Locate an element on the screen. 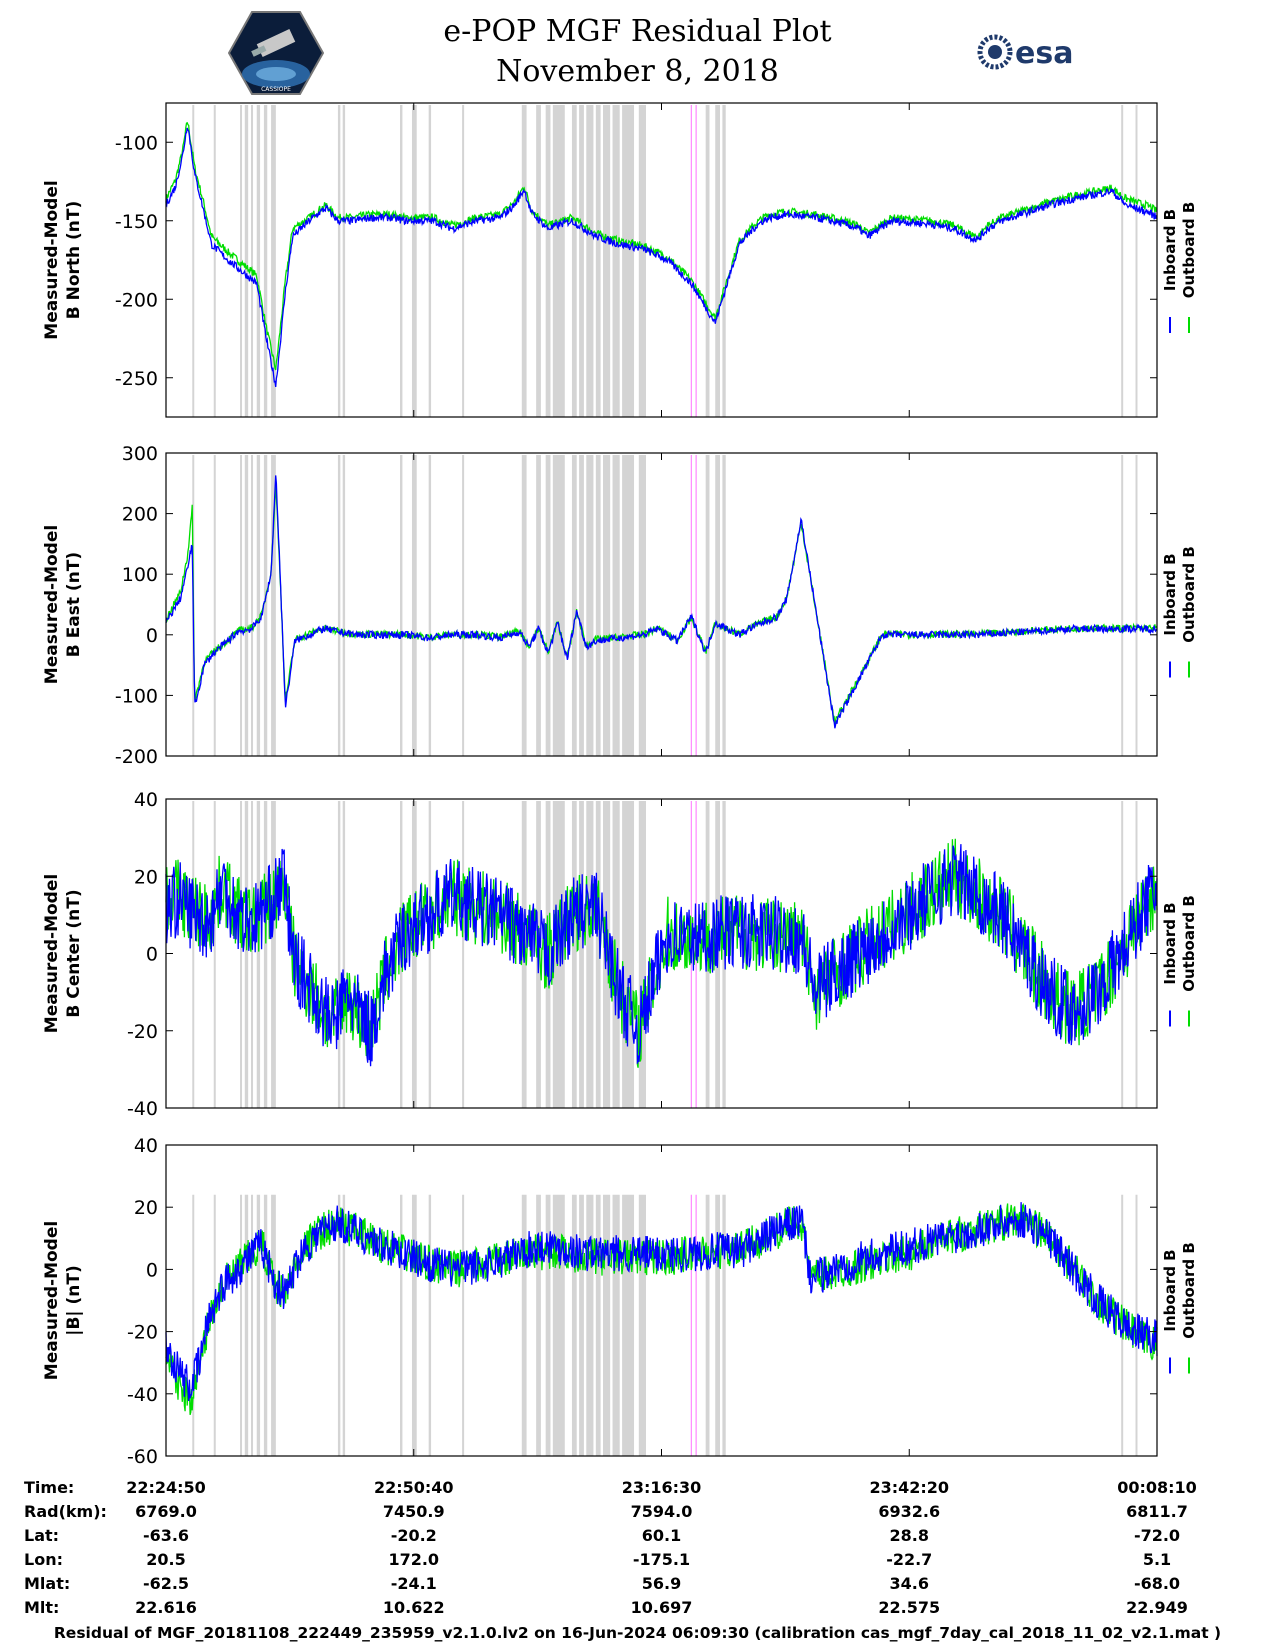 The height and width of the screenshot is (1650, 1275). ephemeris-value: 5.1 is located at coordinates (1157, 1559).